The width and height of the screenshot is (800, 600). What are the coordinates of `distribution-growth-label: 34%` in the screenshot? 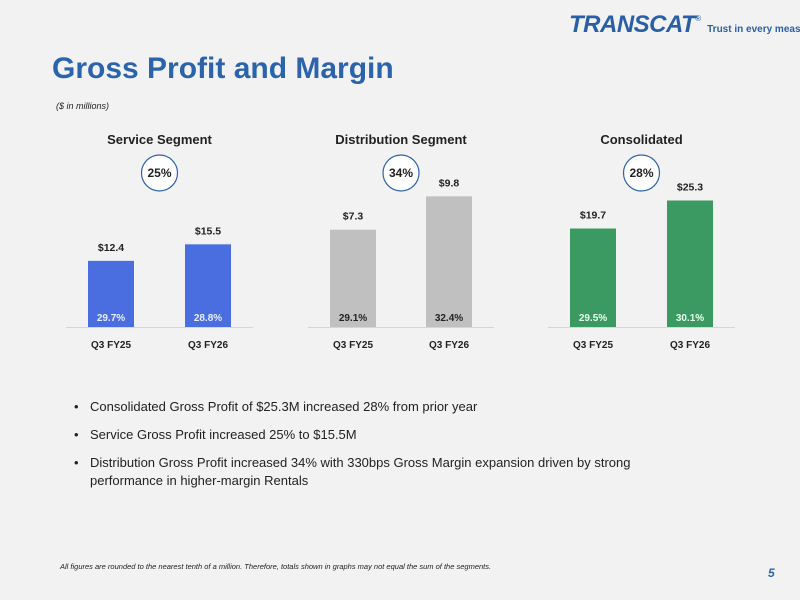 It's located at (401, 173).